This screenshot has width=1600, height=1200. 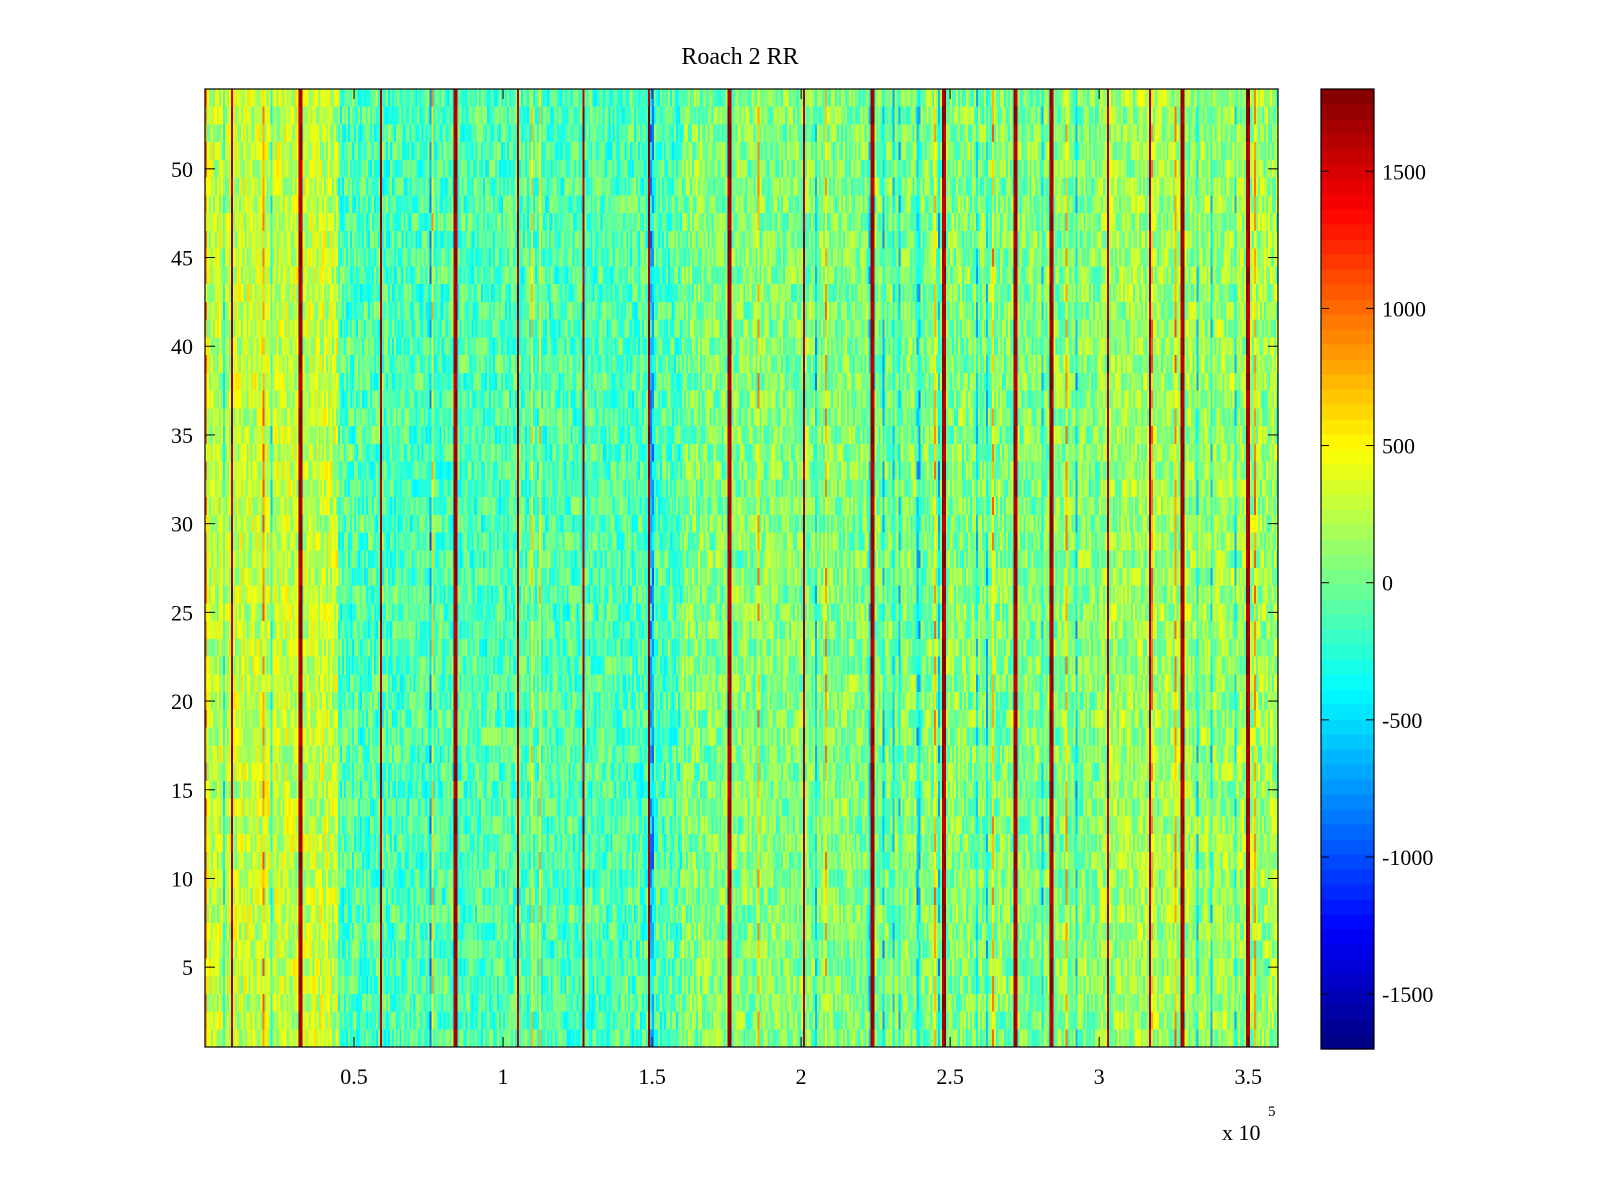 What do you see at coordinates (1387, 583) in the screenshot?
I see `colorbar-tick-label: 0` at bounding box center [1387, 583].